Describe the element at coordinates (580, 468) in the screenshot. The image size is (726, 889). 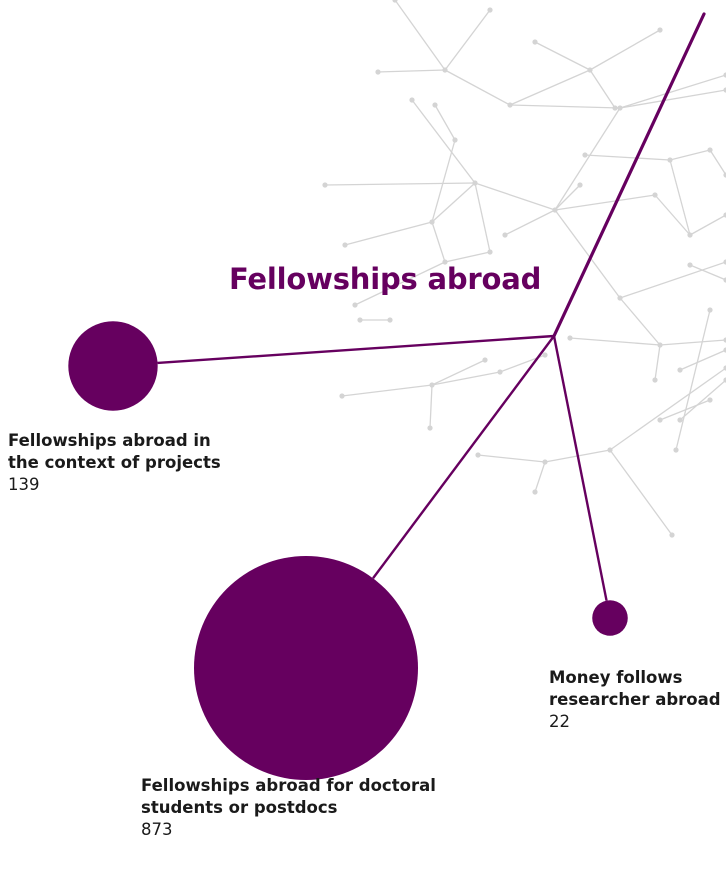
I see `connector-money` at that location.